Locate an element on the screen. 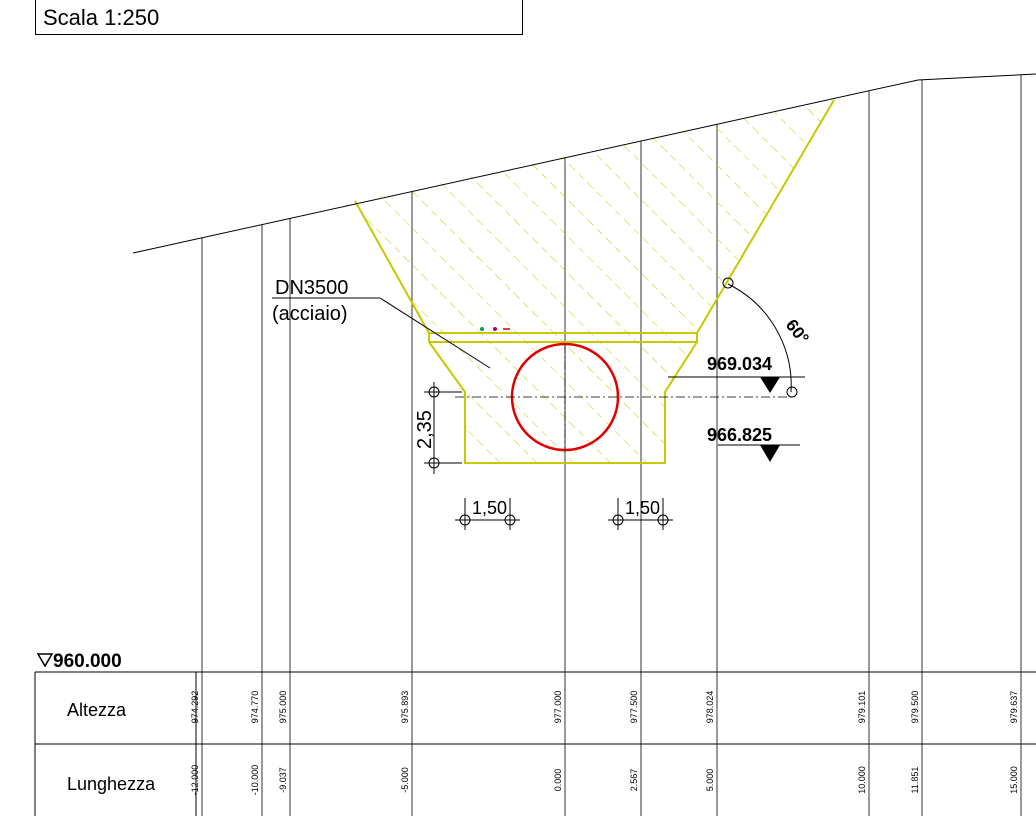 The image size is (1036, 816). lunghezza-value: 10.000 is located at coordinates (862, 780).